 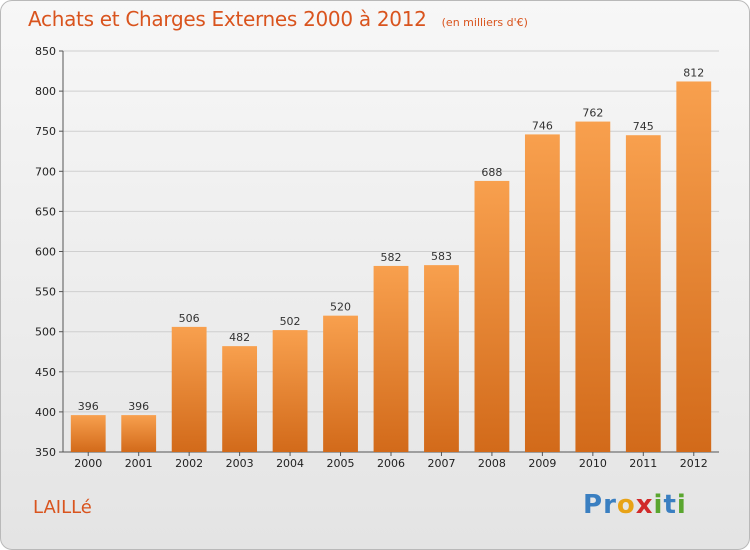 What do you see at coordinates (670, 505) in the screenshot?
I see `logo-letter: t` at bounding box center [670, 505].